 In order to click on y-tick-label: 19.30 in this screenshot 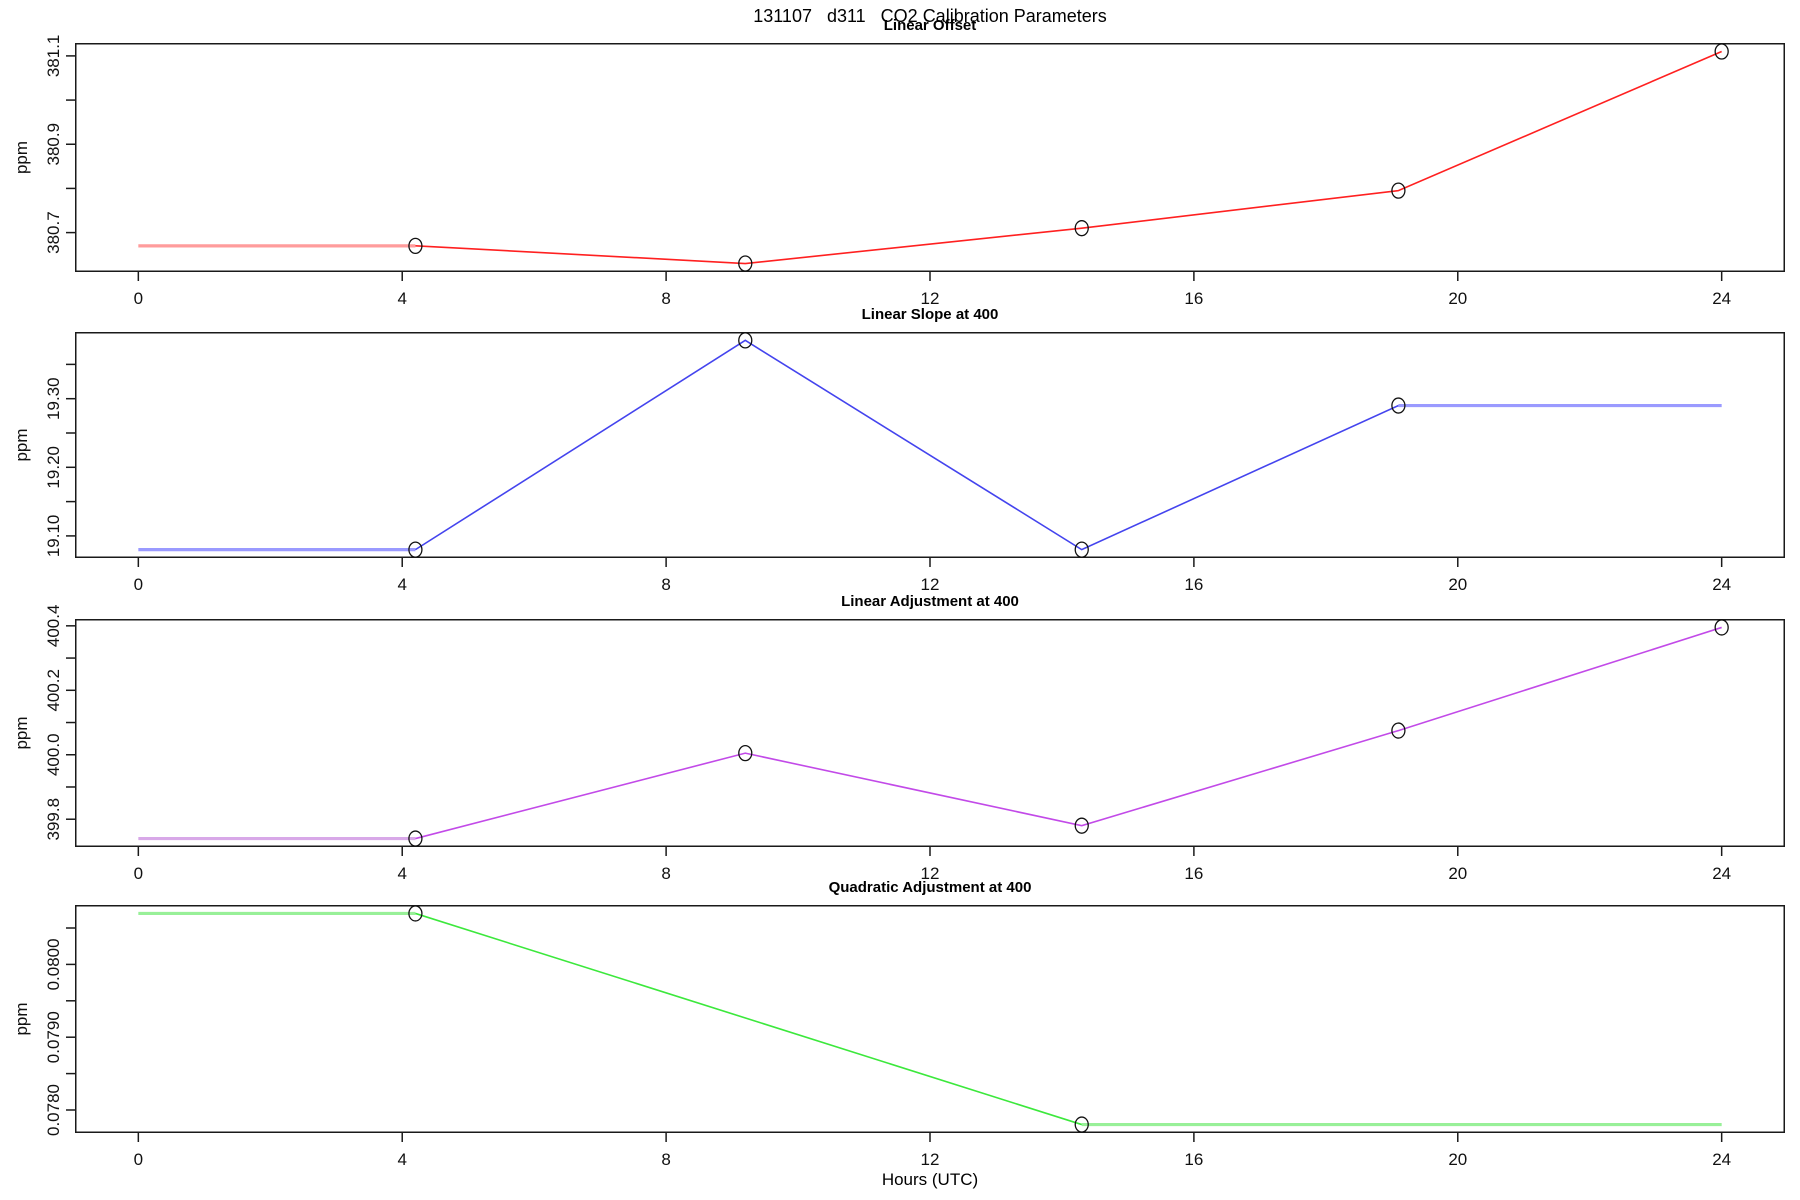, I will do `click(53, 398)`.